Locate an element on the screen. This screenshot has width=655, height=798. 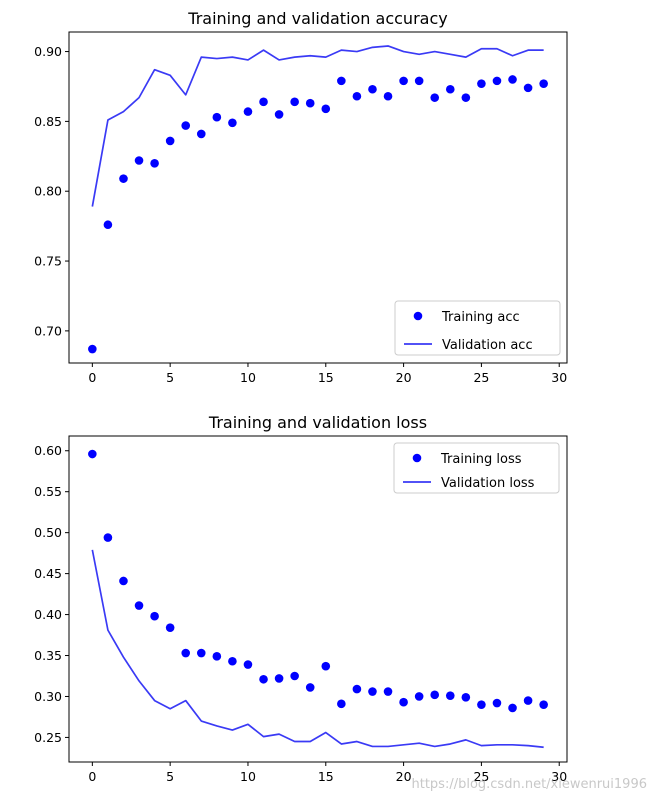
watermark-text: https://blog.csdn.net/xiewenrui1996 is located at coordinates (529, 784).